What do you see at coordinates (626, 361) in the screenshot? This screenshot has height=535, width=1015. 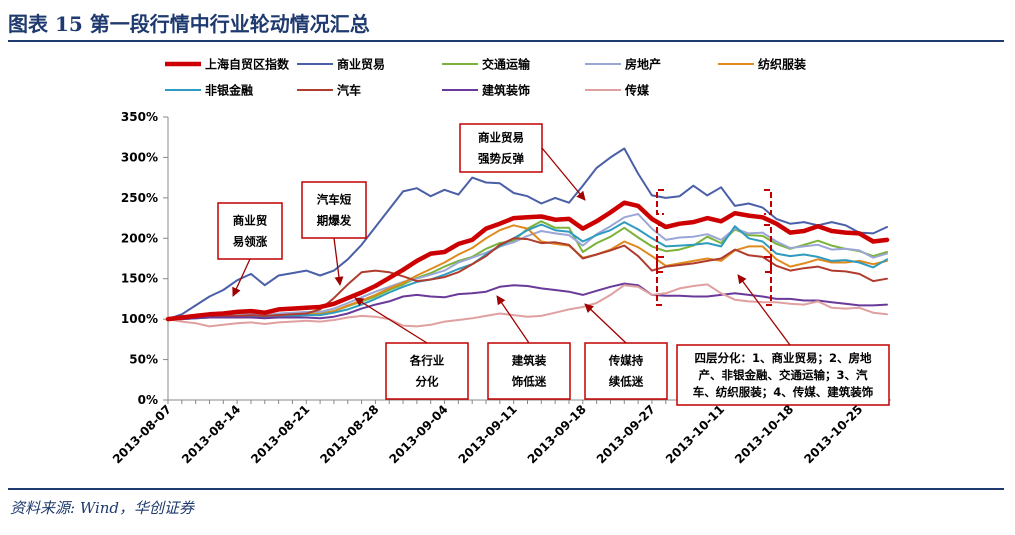 I see `annotation-text: 传媒持` at bounding box center [626, 361].